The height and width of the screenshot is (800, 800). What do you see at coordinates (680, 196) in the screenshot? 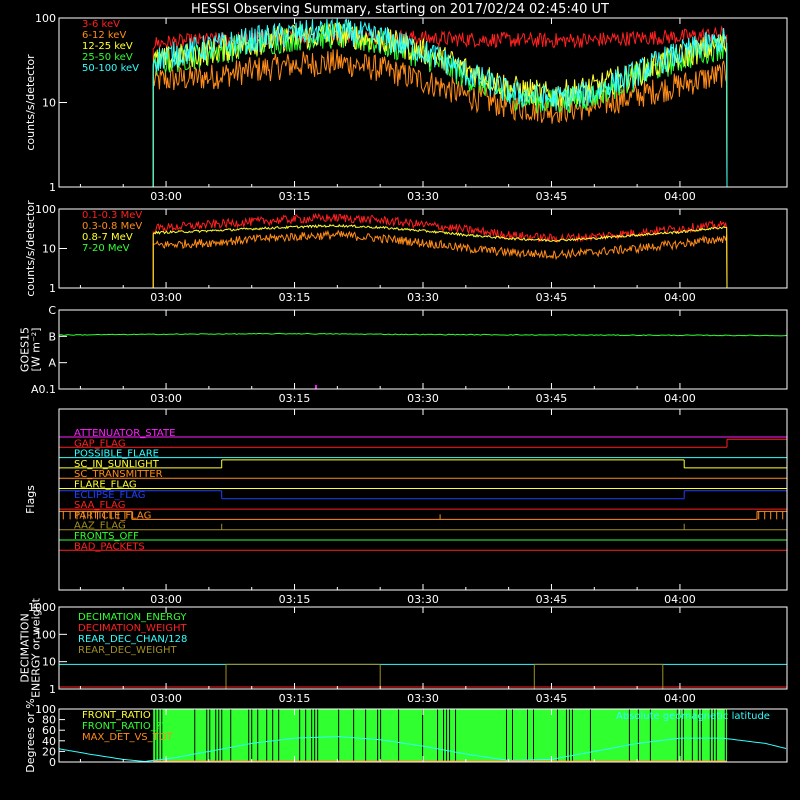
I see `low-energy-xtick-label: 04:00` at bounding box center [680, 196].